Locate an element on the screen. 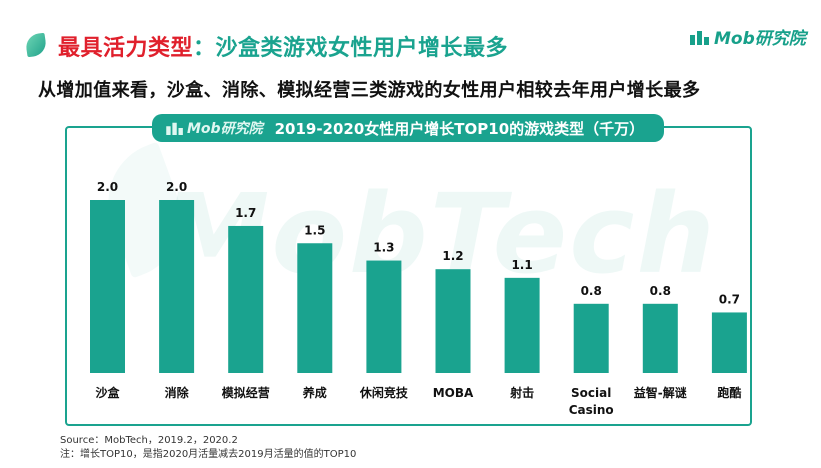 The height and width of the screenshot is (468, 821). page-title-highlight: 最具活力类型 is located at coordinates (126, 48).